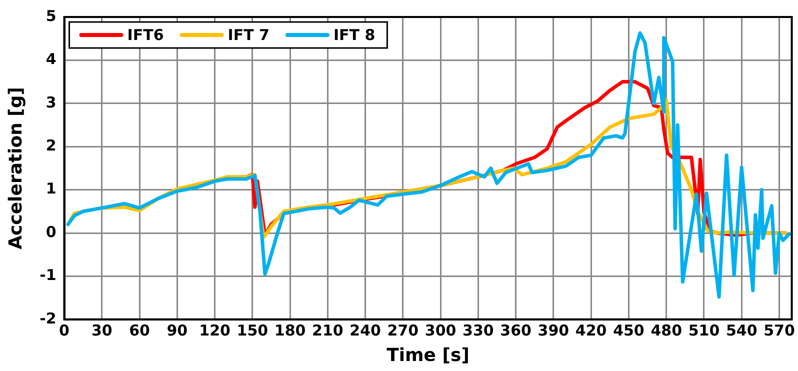  Describe the element at coordinates (64, 330) in the screenshot. I see `x-tick-label: 0` at that location.